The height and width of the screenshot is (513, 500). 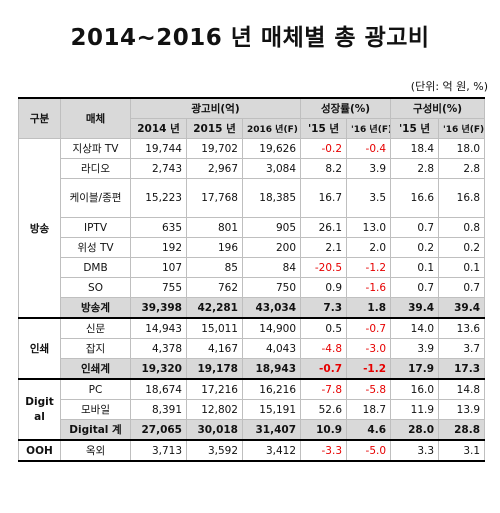 What do you see at coordinates (39, 450) in the screenshot?
I see `group-label: OOH` at bounding box center [39, 450].